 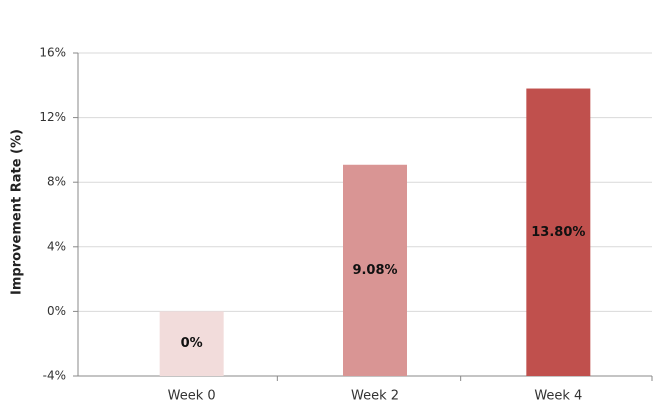 What do you see at coordinates (56, 246) in the screenshot?
I see `y-tick-label: 4%` at bounding box center [56, 246].